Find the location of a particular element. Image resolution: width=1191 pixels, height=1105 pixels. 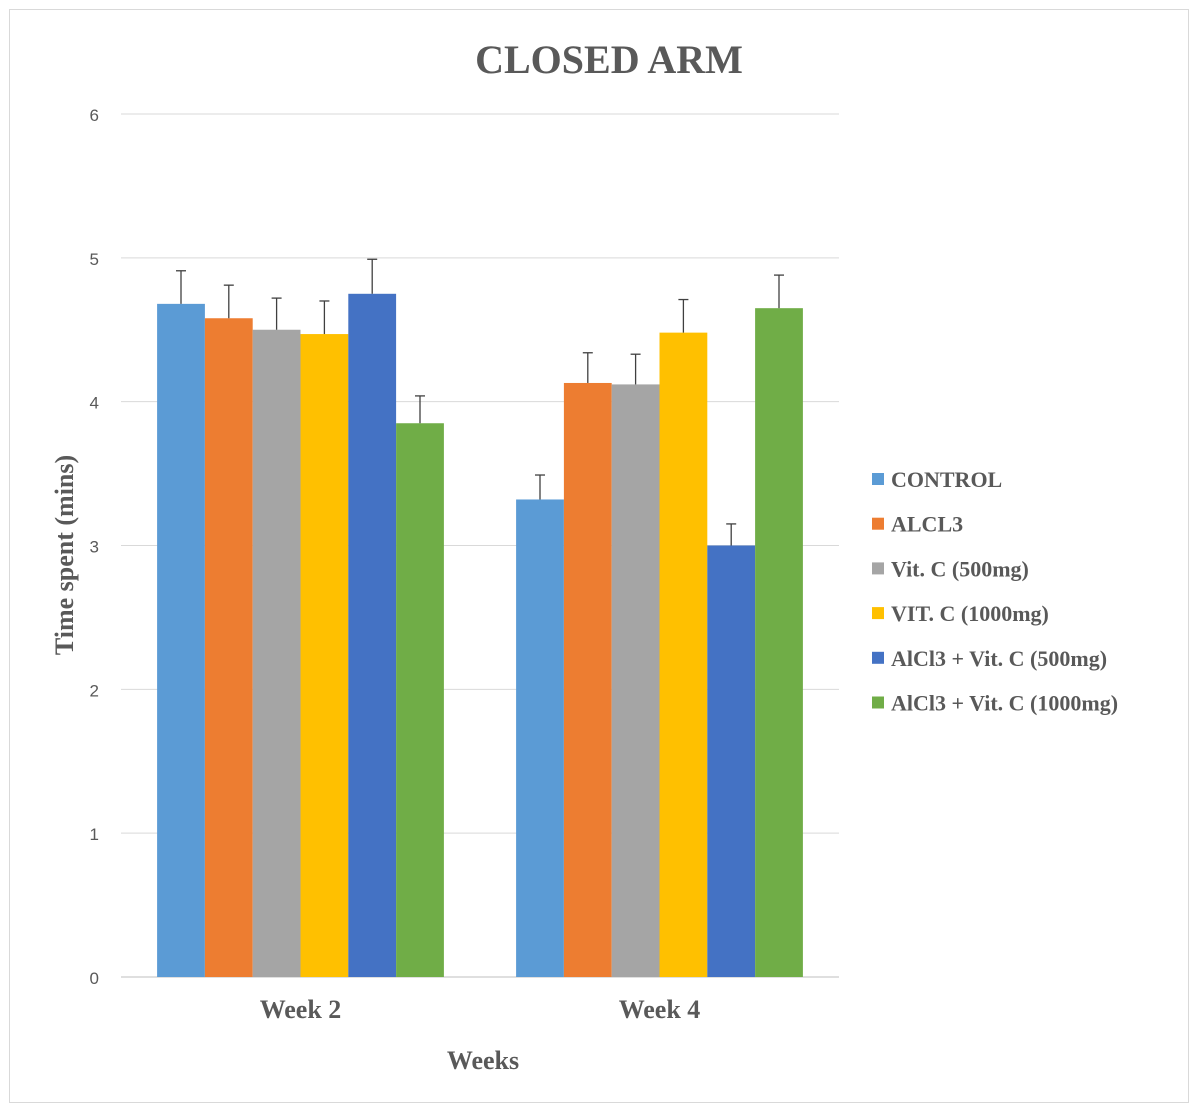

y-tick-label: 2 is located at coordinates (94, 690).